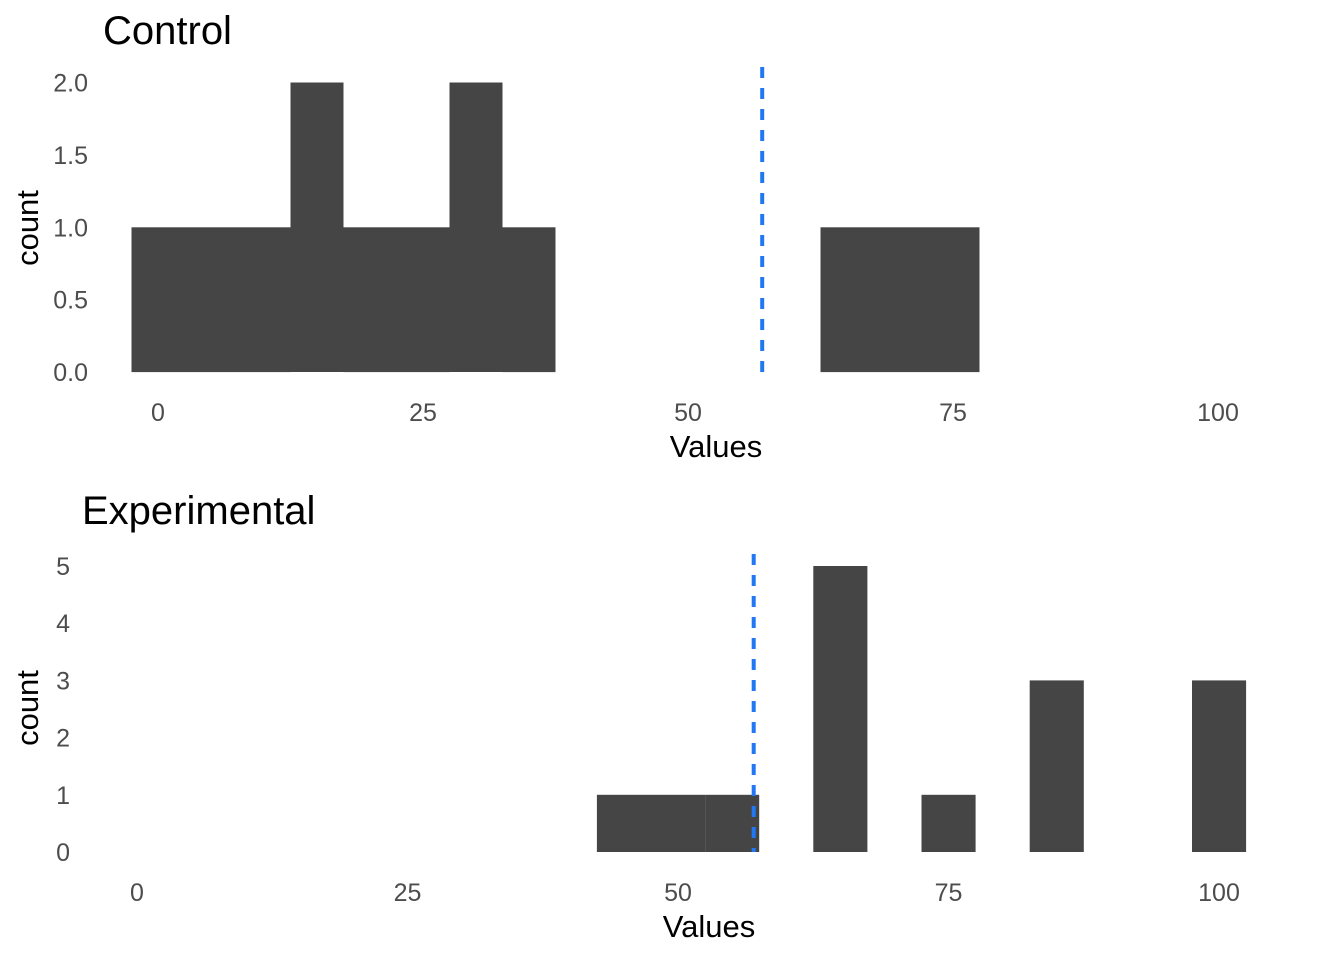  I want to click on chart-title-experimental: Experimental, so click(199, 511).